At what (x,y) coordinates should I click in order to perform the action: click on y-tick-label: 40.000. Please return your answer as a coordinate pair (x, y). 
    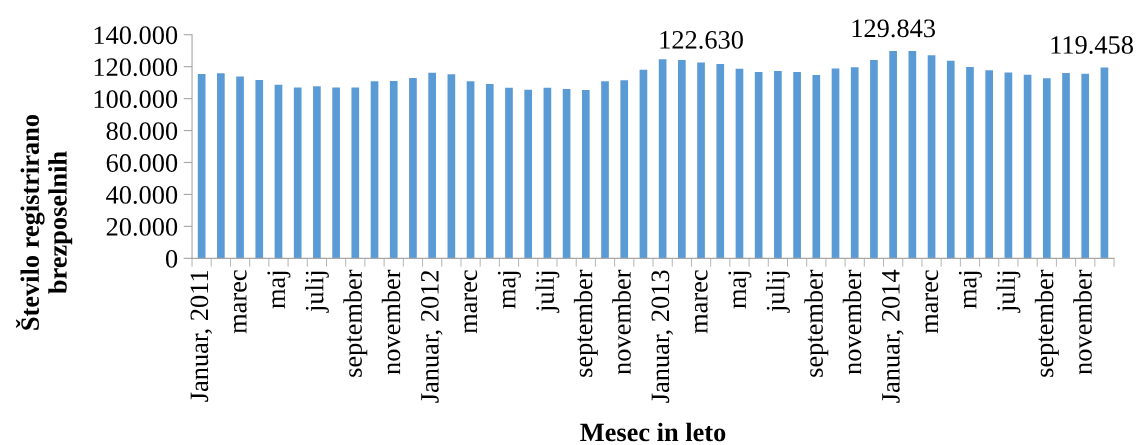
    Looking at the image, I should click on (142, 195).